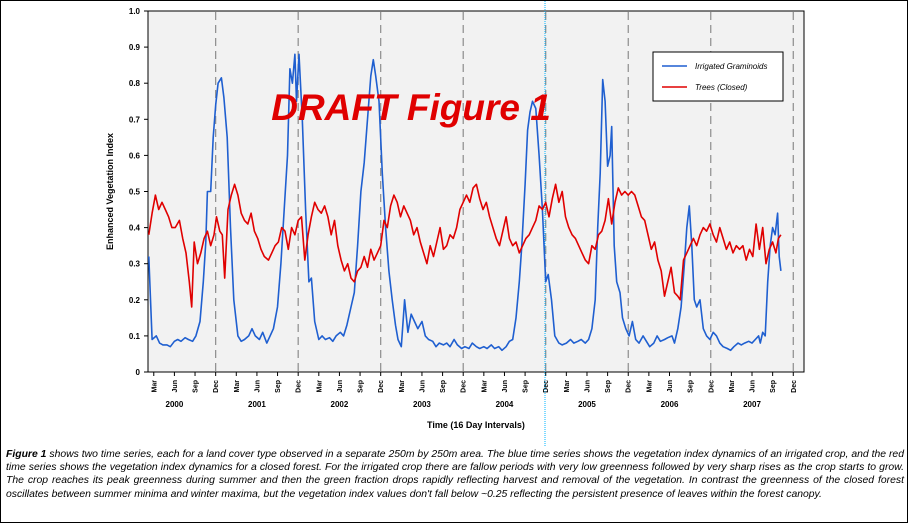 This screenshot has height=523, width=908. What do you see at coordinates (422, 404) in the screenshot?
I see `x-year-label: 2003` at bounding box center [422, 404].